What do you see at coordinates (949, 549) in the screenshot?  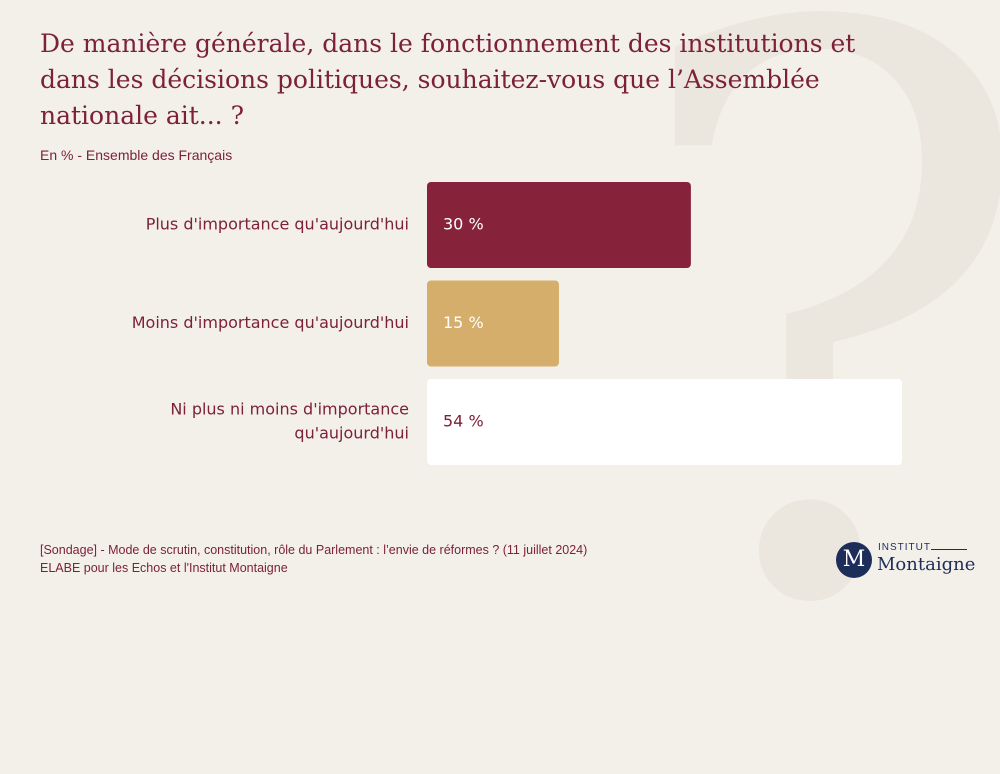 I see `logo-divider` at bounding box center [949, 549].